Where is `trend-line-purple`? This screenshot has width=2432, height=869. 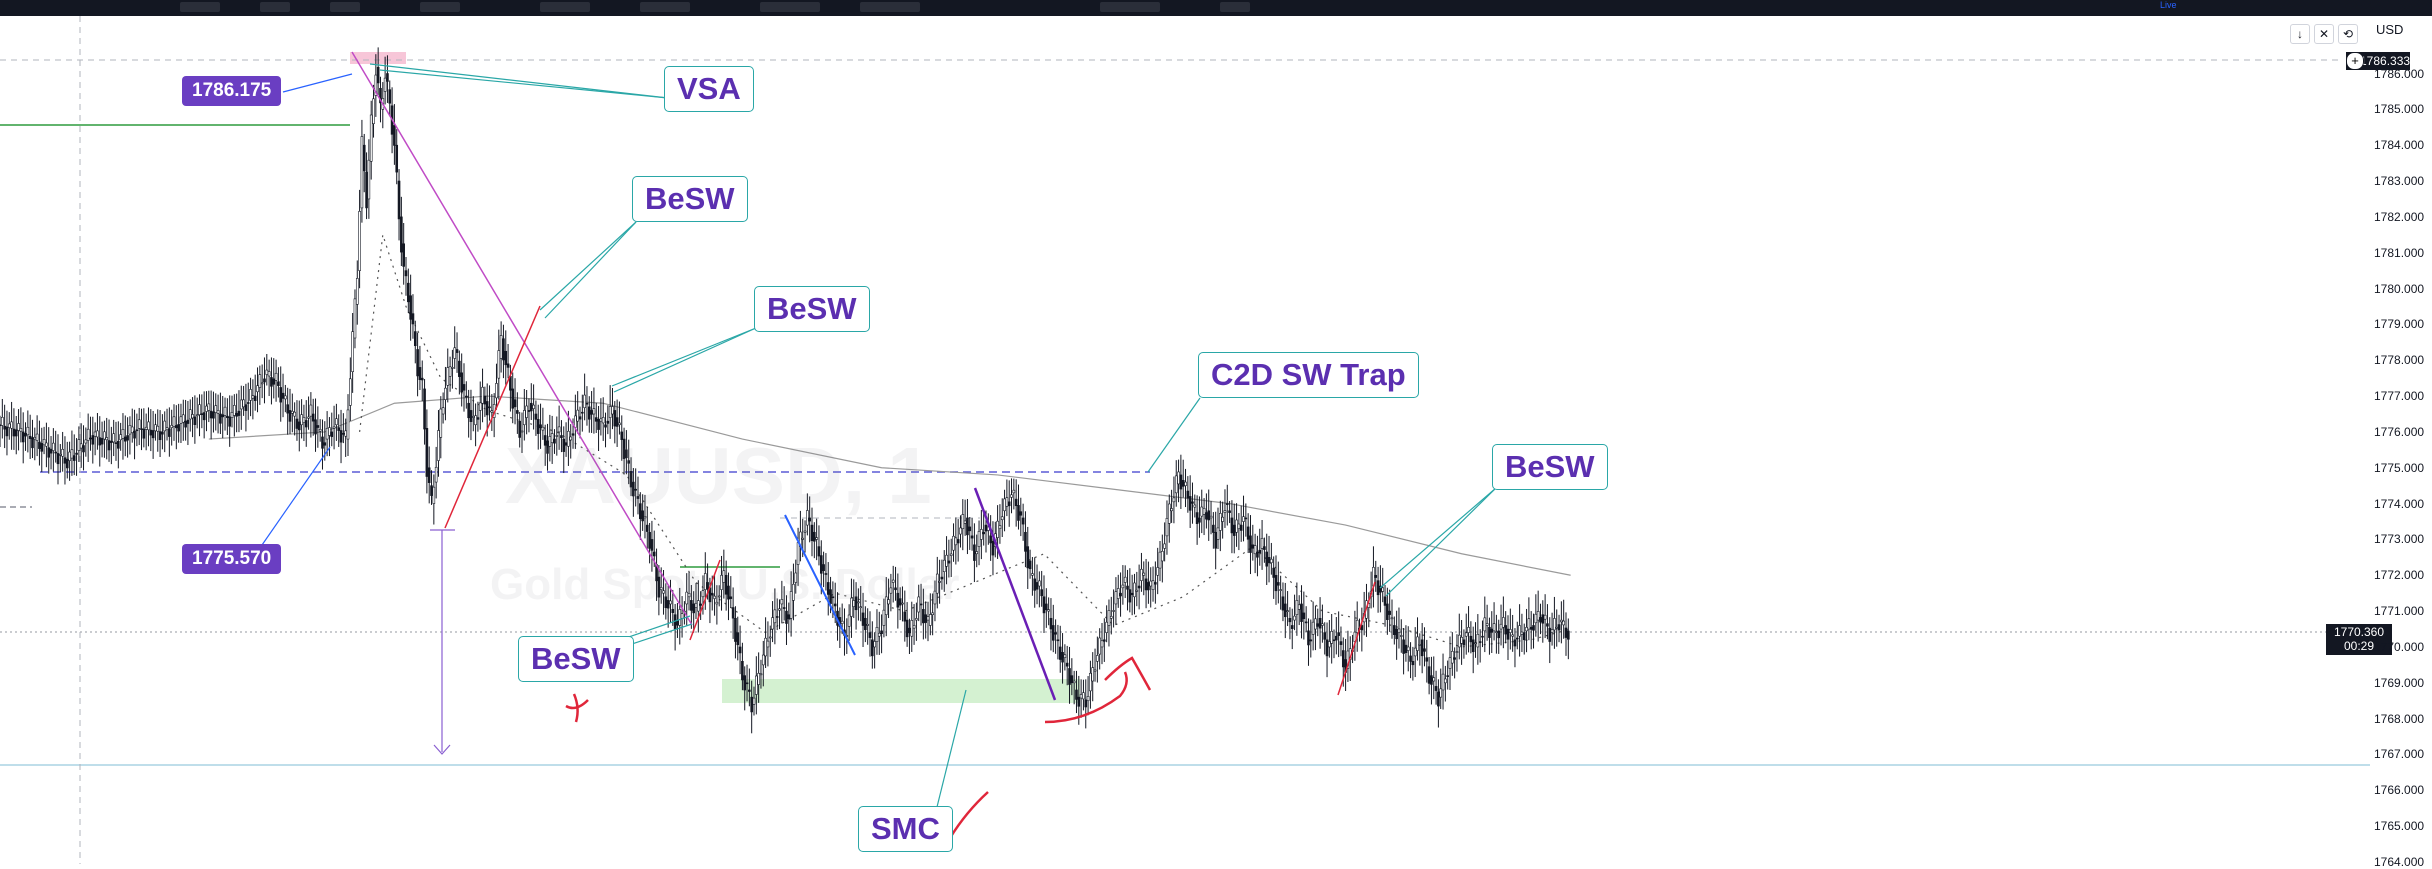 trend-line-purple is located at coordinates (1015, 594).